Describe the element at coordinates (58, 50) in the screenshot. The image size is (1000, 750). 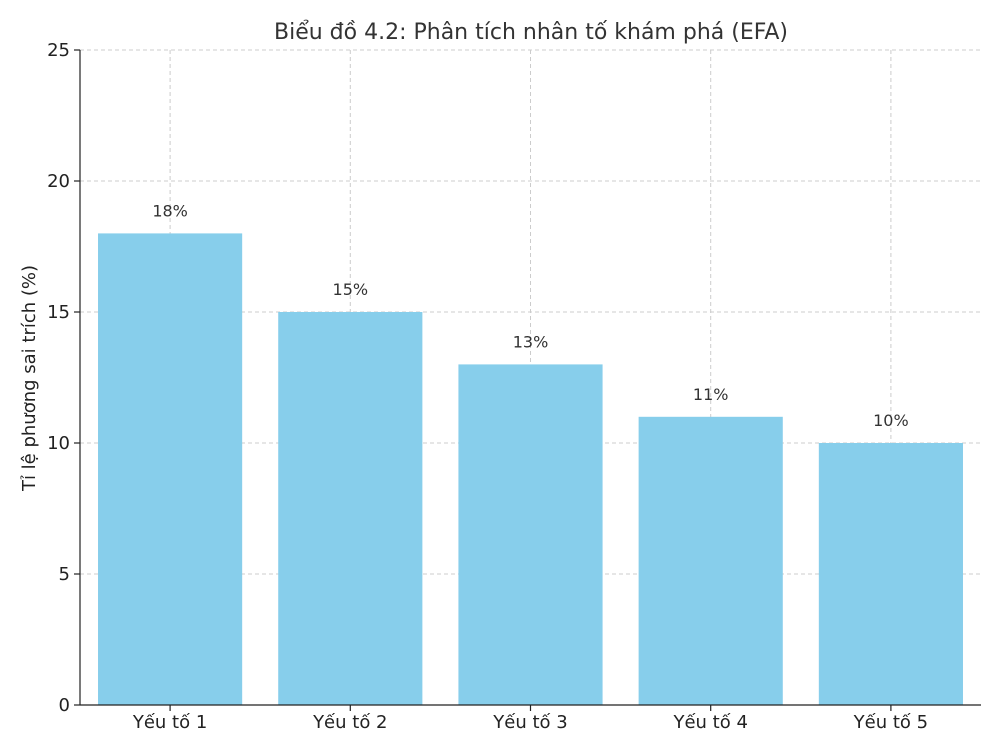
I see `y-tick-label: 25` at that location.